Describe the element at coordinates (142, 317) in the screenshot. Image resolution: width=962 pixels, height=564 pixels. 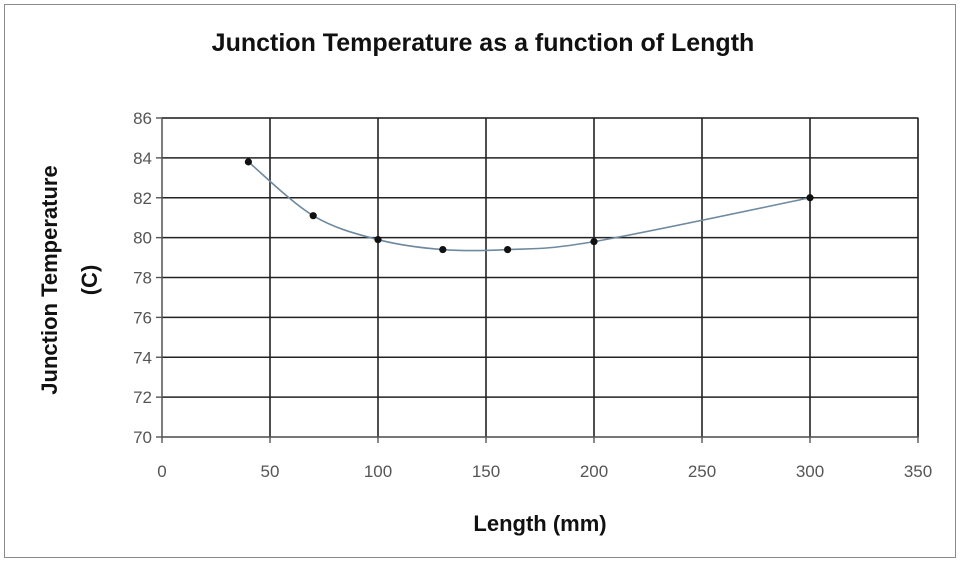
I see `y-tick-label: 76` at that location.